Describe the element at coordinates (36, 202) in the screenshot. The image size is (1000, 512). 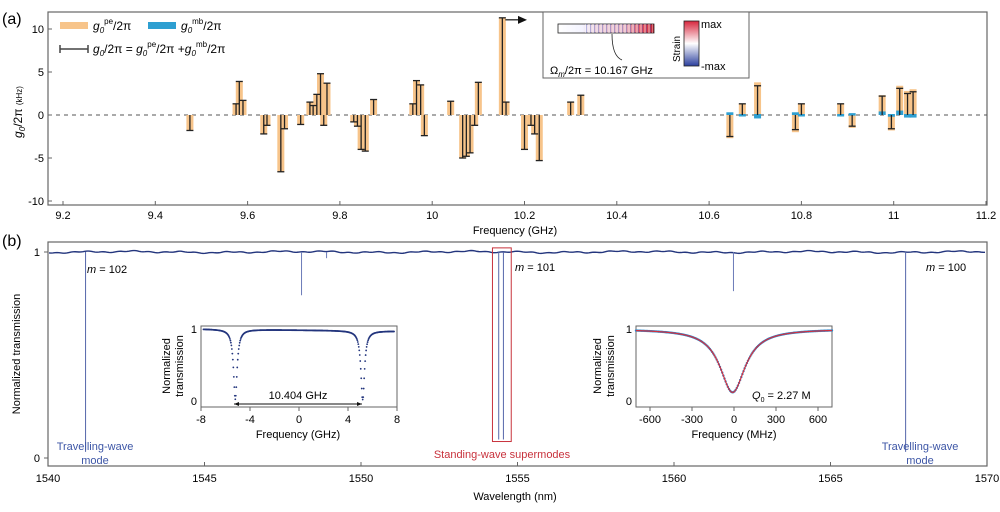
I see `y-tick-label: -10` at that location.